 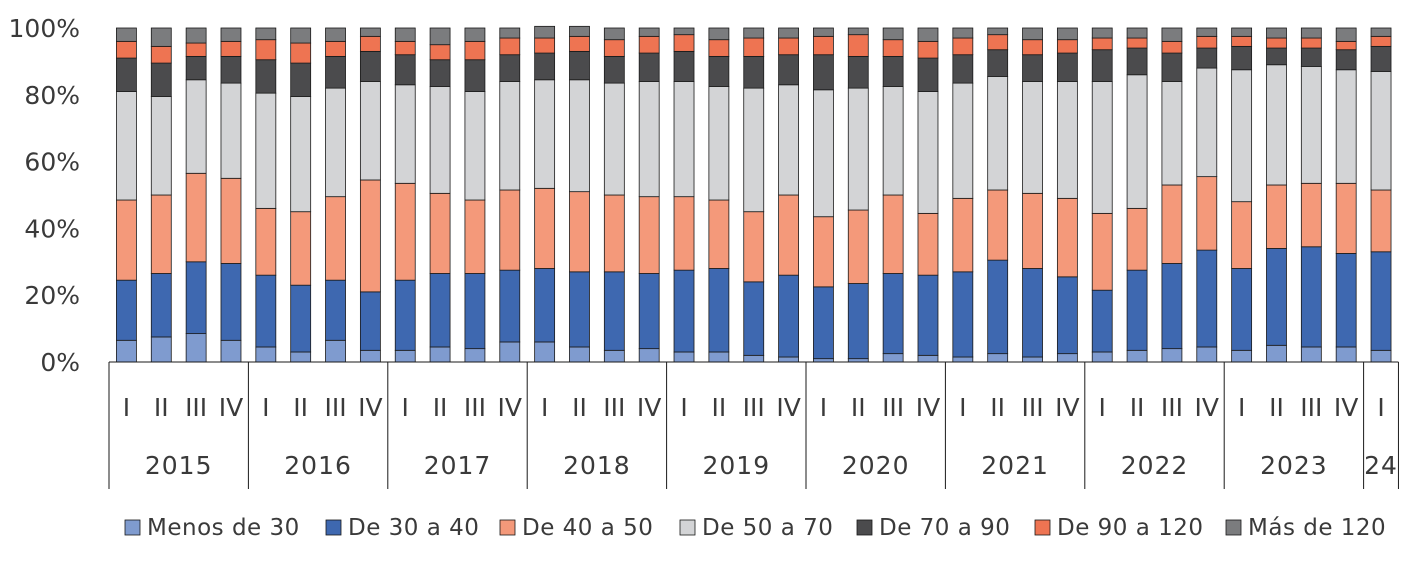 I want to click on legend-label: De 70 a 90, so click(x=944, y=528).